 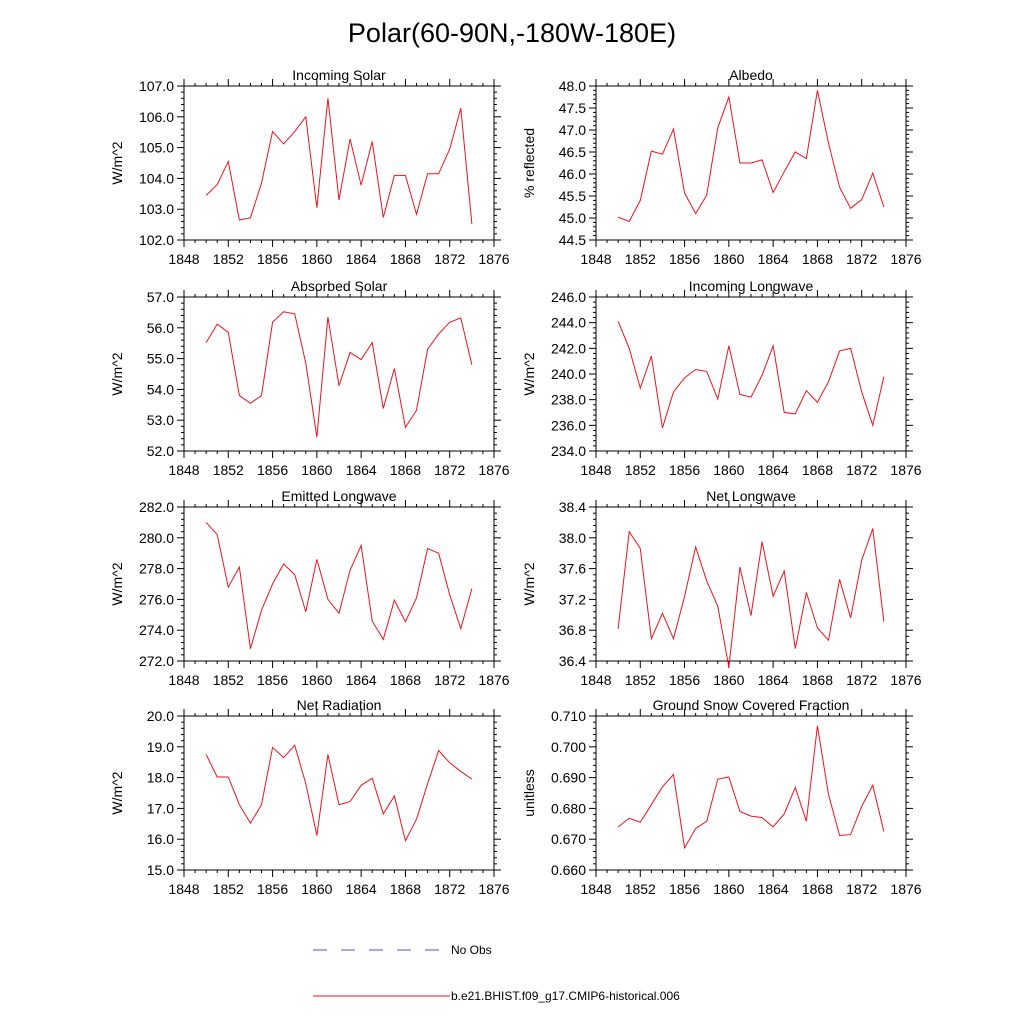 What do you see at coordinates (339, 286) in the screenshot?
I see `panel-title: Absorbed Solar` at bounding box center [339, 286].